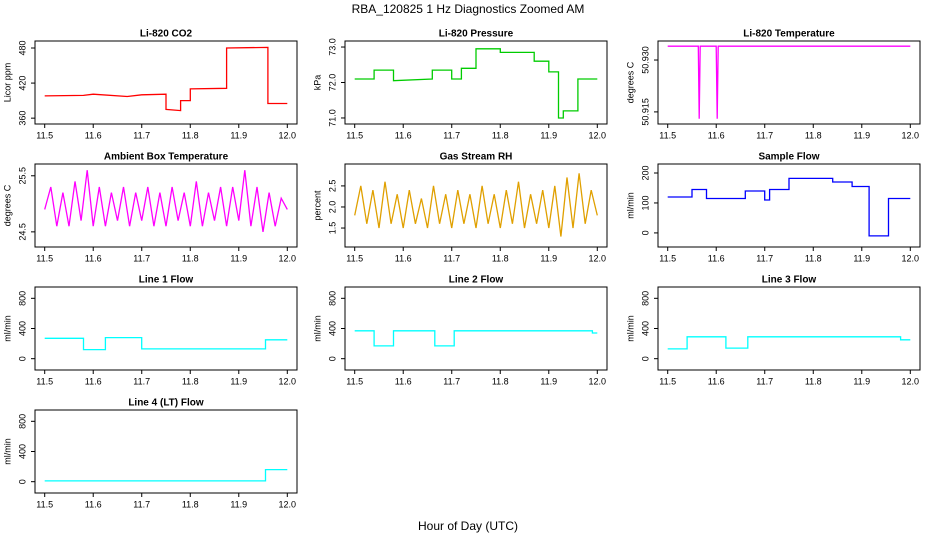  I want to click on panel-title: Gas Stream RH, so click(476, 157).